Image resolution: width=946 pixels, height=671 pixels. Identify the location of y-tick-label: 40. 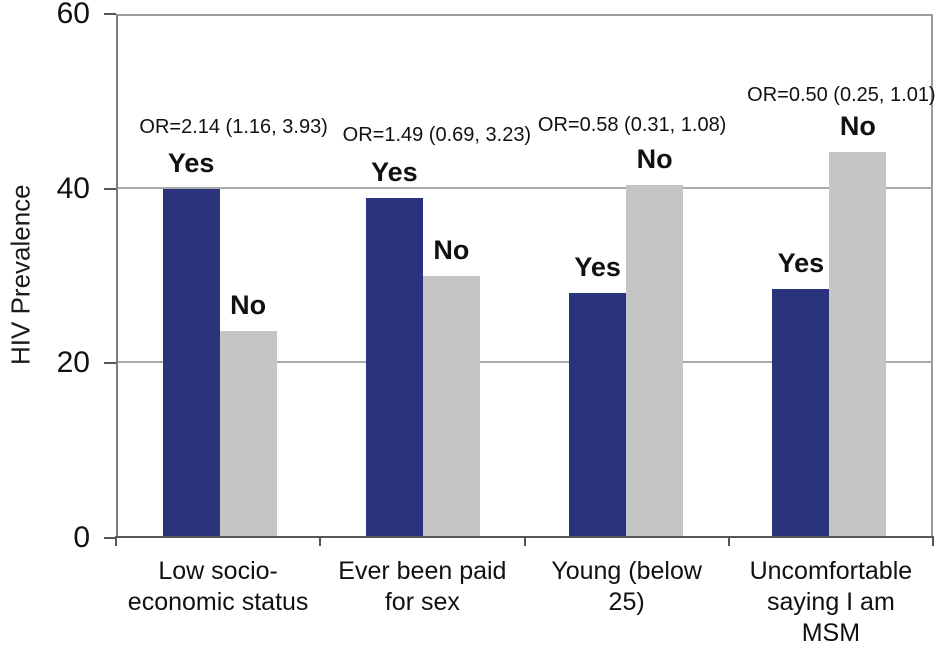
(73, 188).